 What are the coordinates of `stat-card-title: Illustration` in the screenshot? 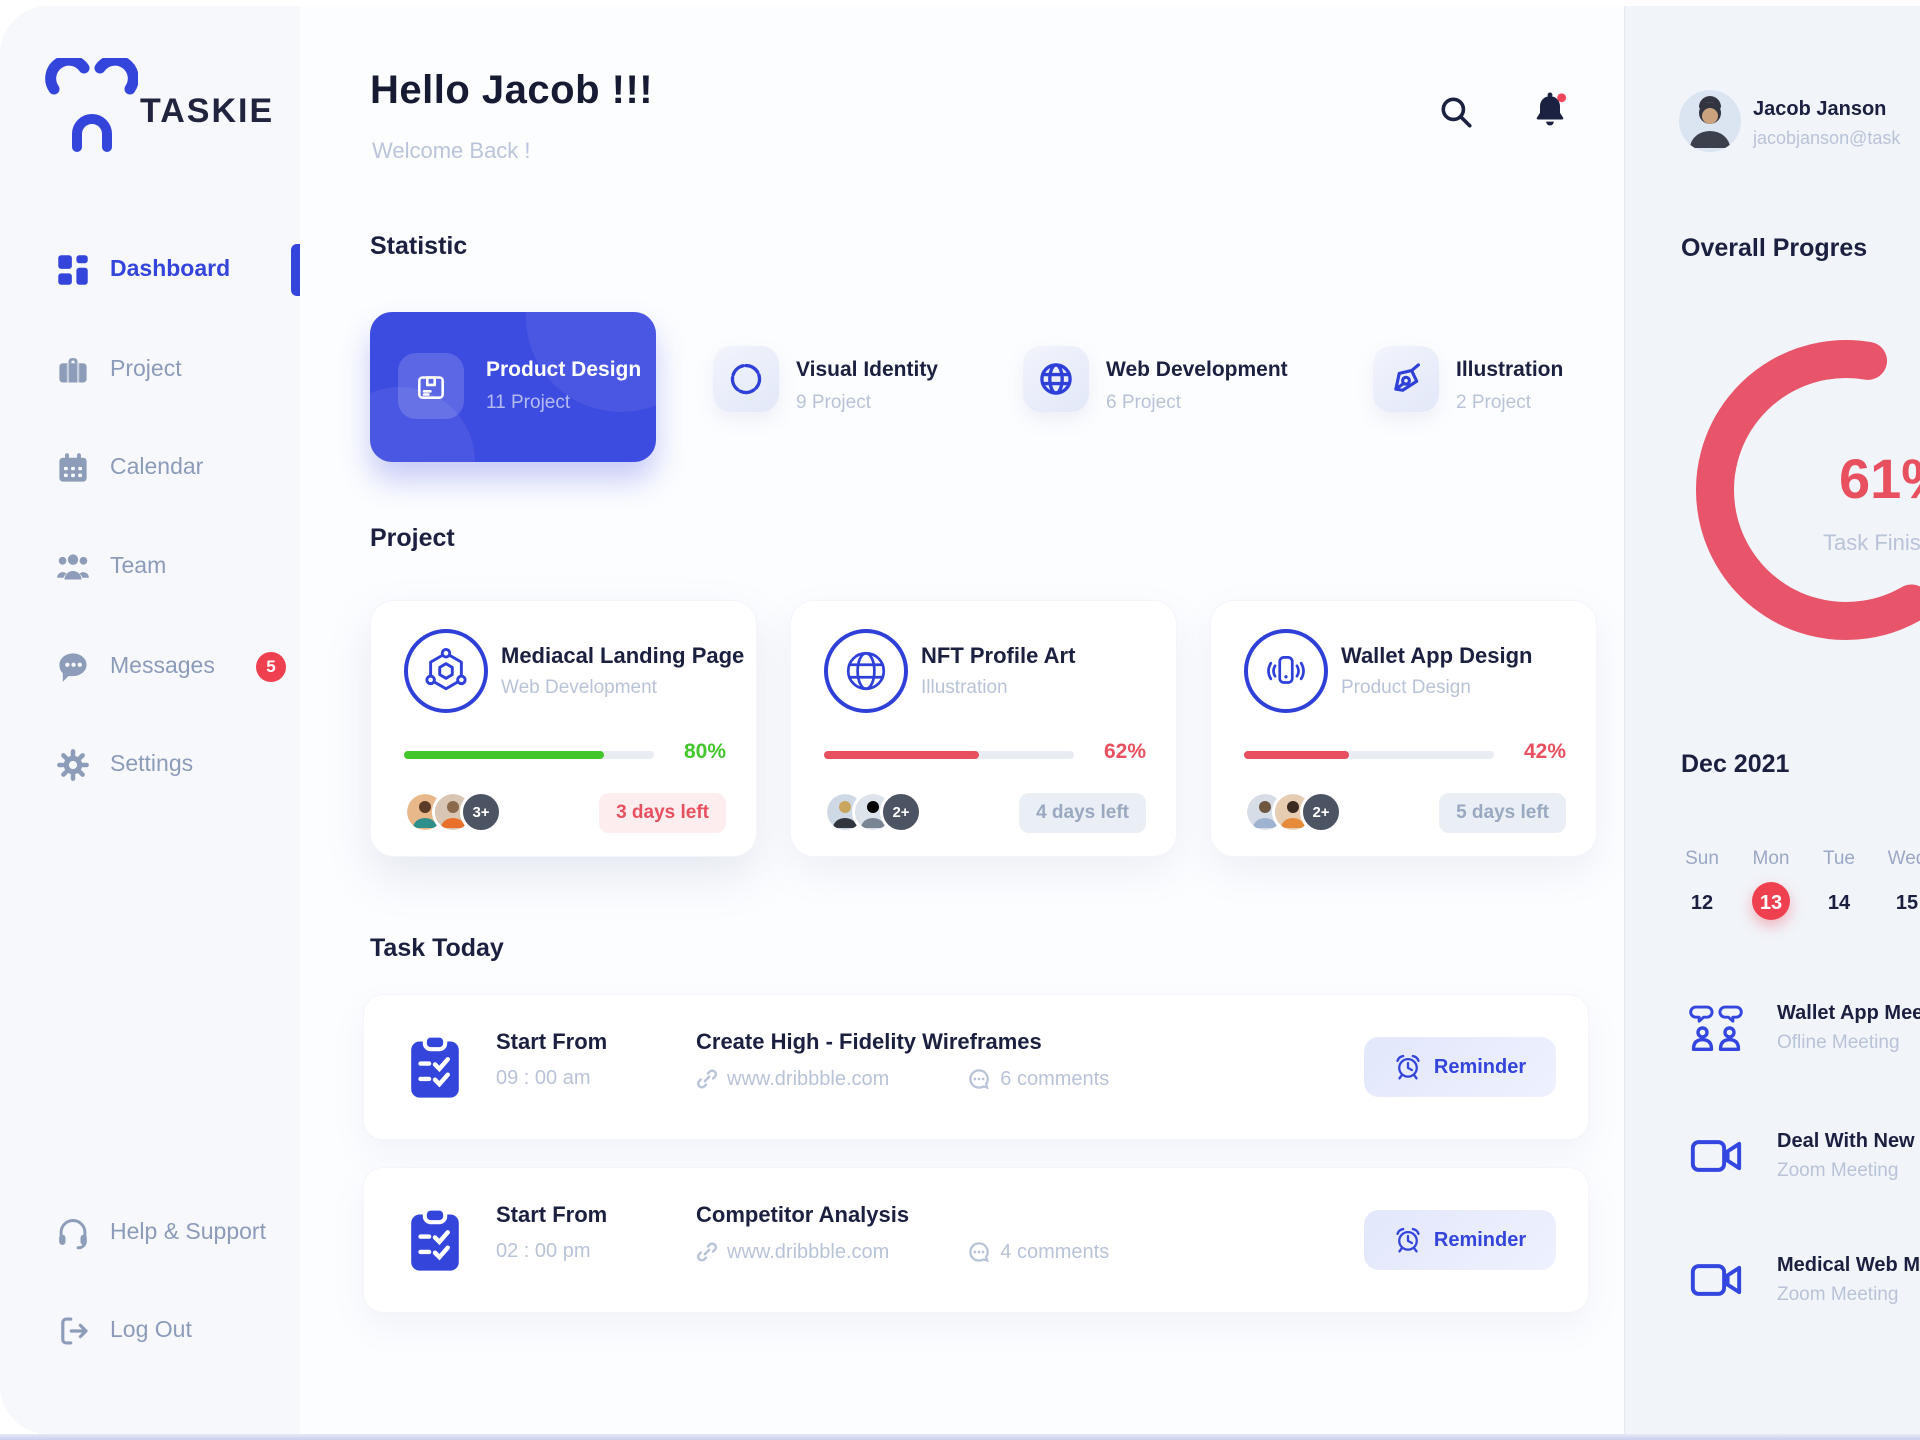 It's located at (1510, 369).